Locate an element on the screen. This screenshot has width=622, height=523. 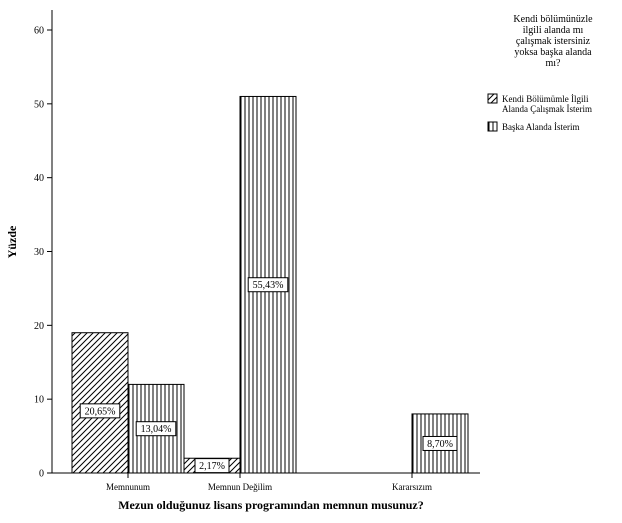
data-label: 20,65% is located at coordinates (100, 411).